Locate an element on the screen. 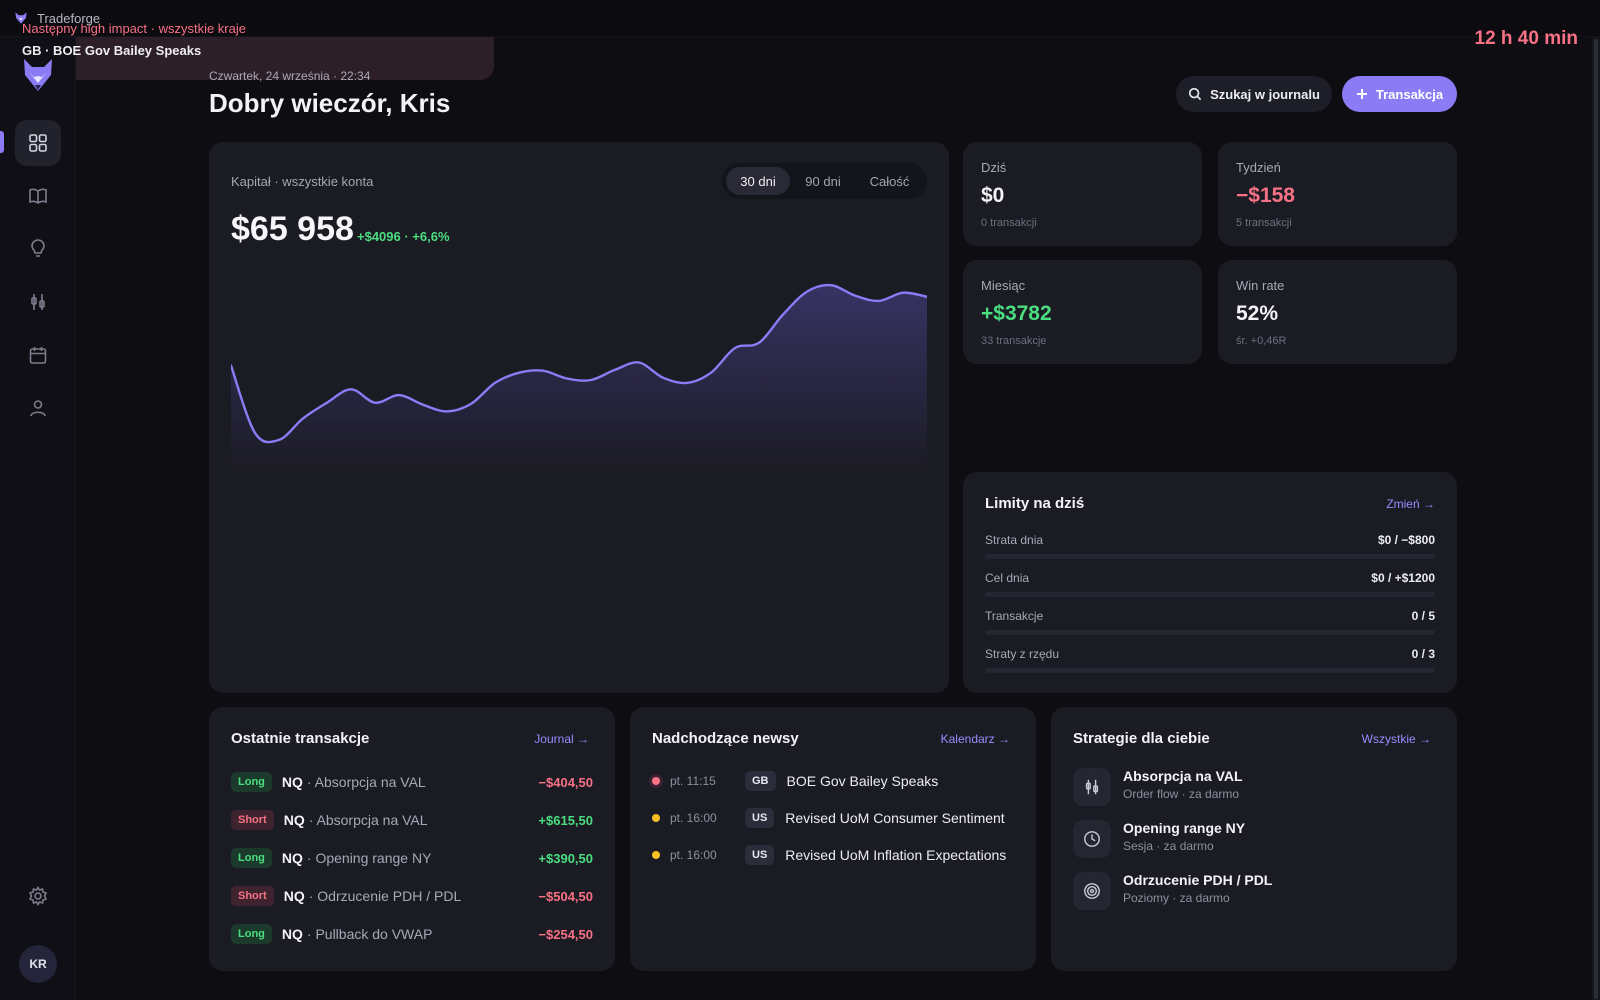  trade-strategy: · Odrzucenie PDH / PDL is located at coordinates (385, 896).